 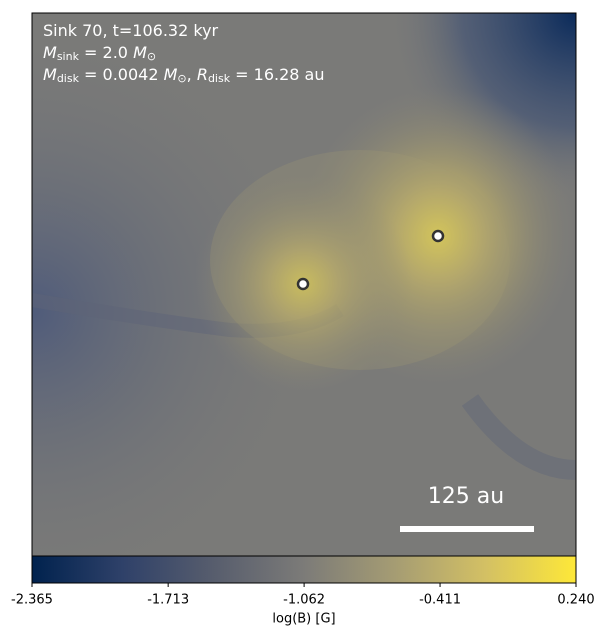 I want to click on annotation-text: ,, so click(x=192, y=74).